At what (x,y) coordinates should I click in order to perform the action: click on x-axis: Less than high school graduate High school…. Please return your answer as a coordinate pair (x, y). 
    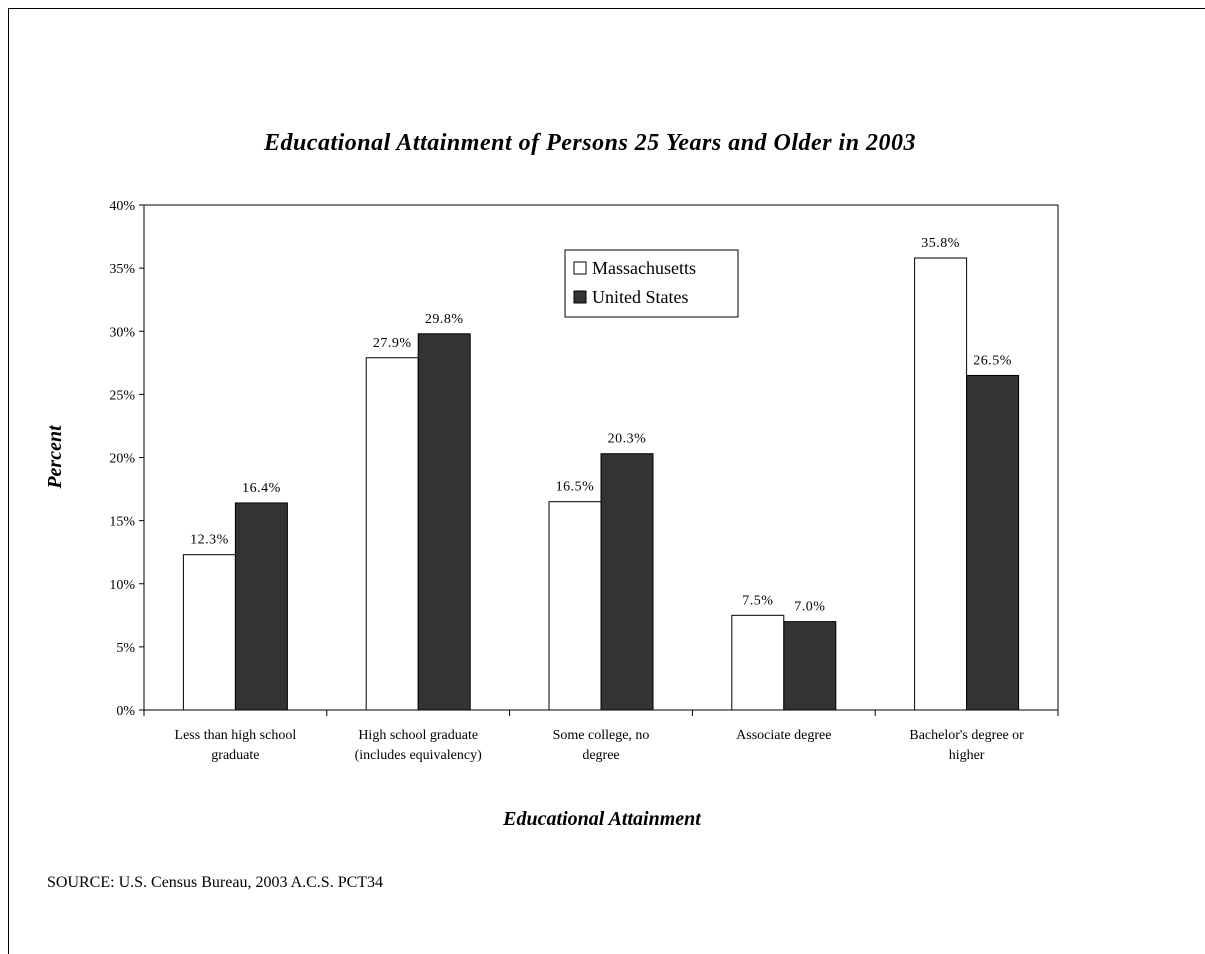
    Looking at the image, I should click on (601, 736).